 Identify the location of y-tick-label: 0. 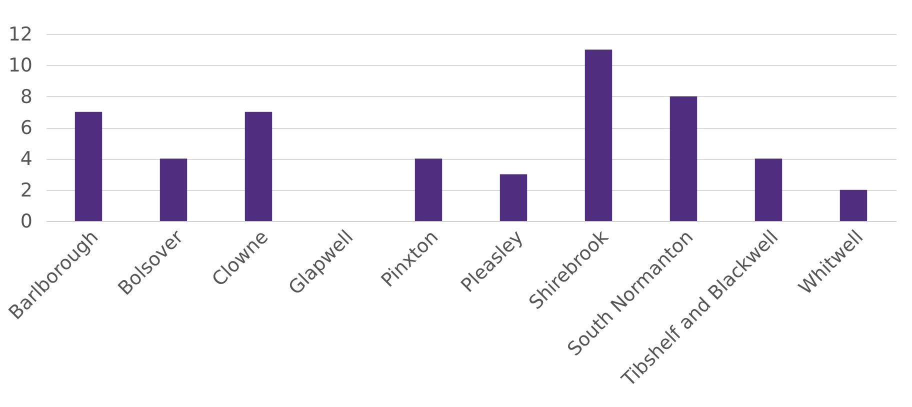
(26, 221).